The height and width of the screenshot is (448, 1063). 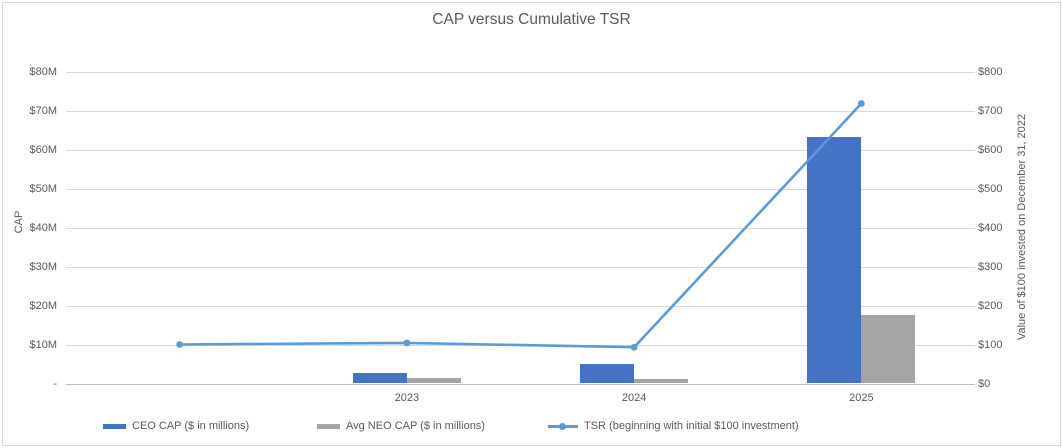 I want to click on left-axis-title: CAP, so click(x=19, y=222).